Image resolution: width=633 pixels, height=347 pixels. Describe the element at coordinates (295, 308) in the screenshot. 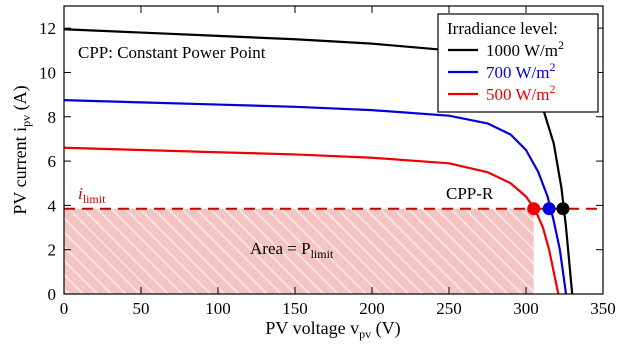

I see `x-tick-label-3: 150` at that location.